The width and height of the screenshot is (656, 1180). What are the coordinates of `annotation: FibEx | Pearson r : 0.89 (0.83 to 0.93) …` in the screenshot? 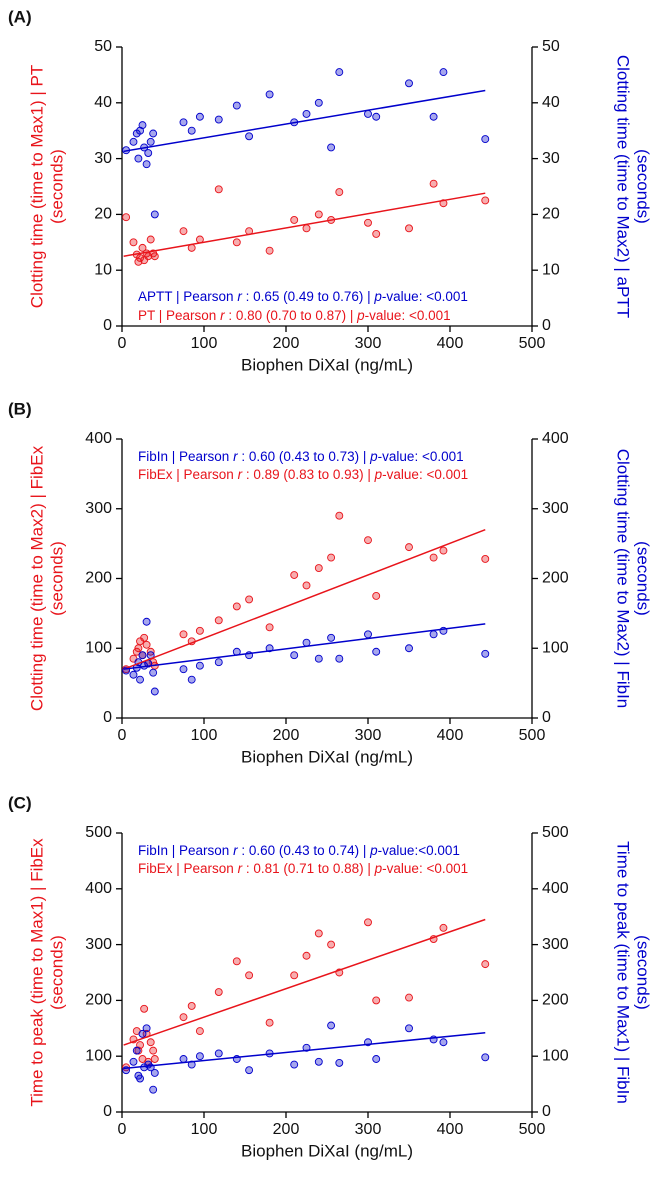 It's located at (303, 474).